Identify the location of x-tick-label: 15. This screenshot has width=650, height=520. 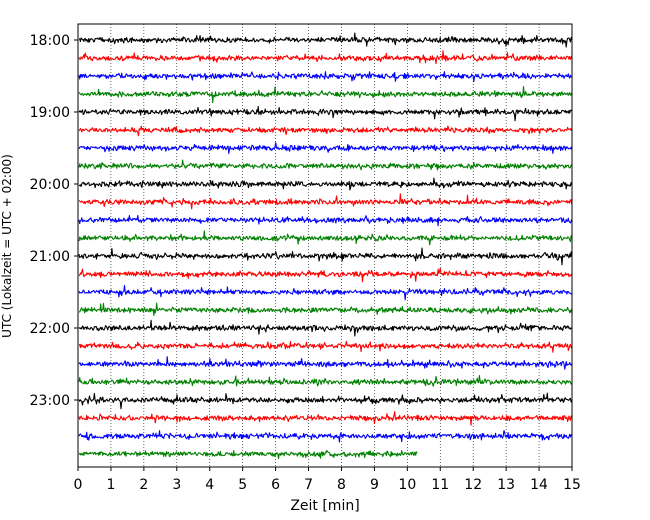
(572, 485).